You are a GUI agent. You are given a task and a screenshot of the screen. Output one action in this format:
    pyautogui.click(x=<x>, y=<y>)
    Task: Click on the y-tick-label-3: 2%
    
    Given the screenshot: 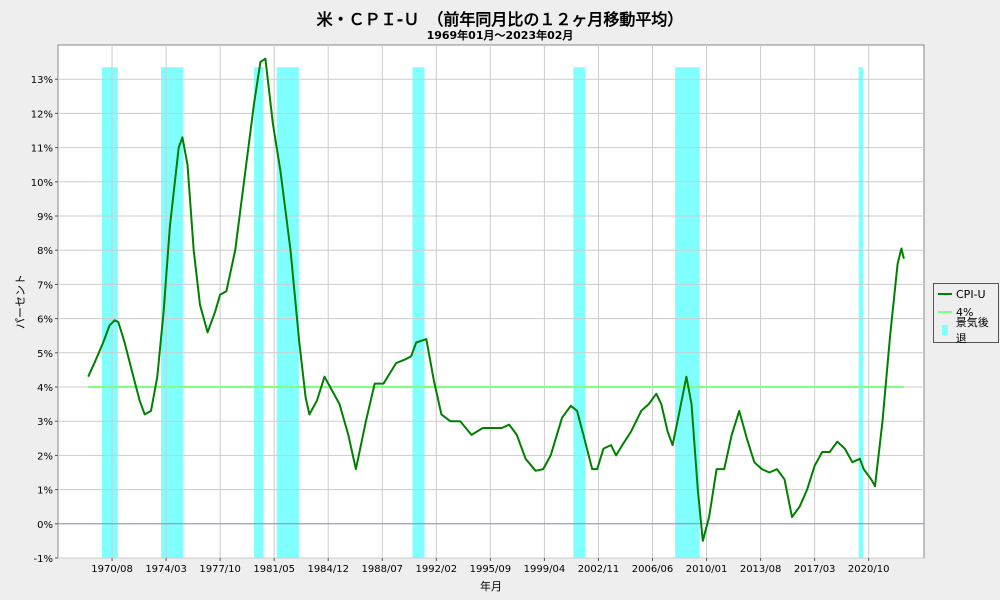 What is the action you would take?
    pyautogui.click(x=45, y=456)
    